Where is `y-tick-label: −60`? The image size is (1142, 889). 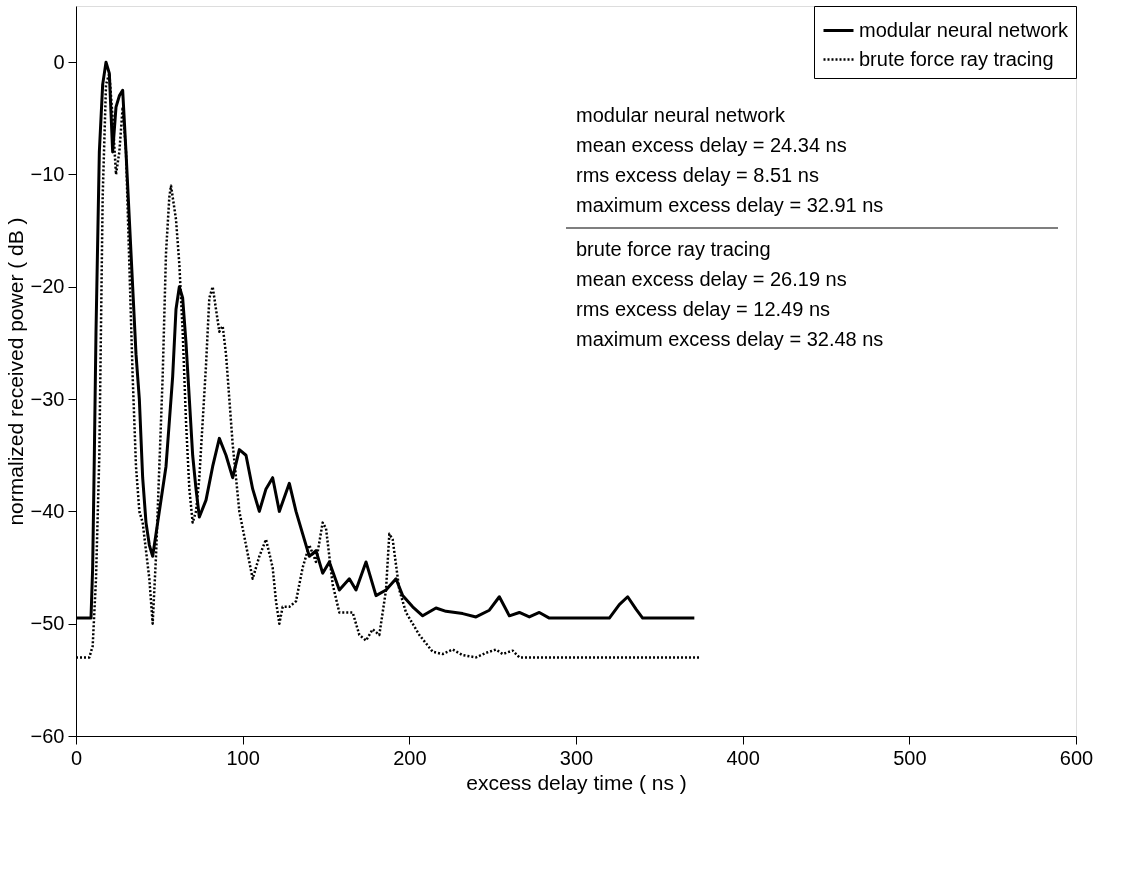 y-tick-label: −60 is located at coordinates (47, 735).